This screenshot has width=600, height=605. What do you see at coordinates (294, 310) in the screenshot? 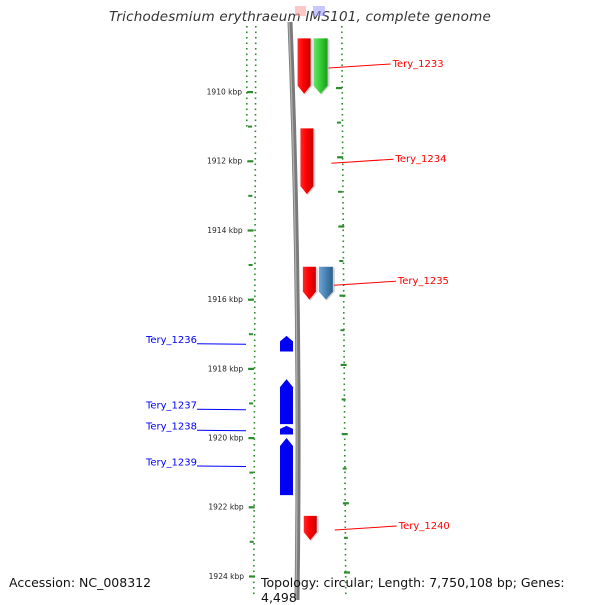
I see `genome-backbone` at bounding box center [294, 310].